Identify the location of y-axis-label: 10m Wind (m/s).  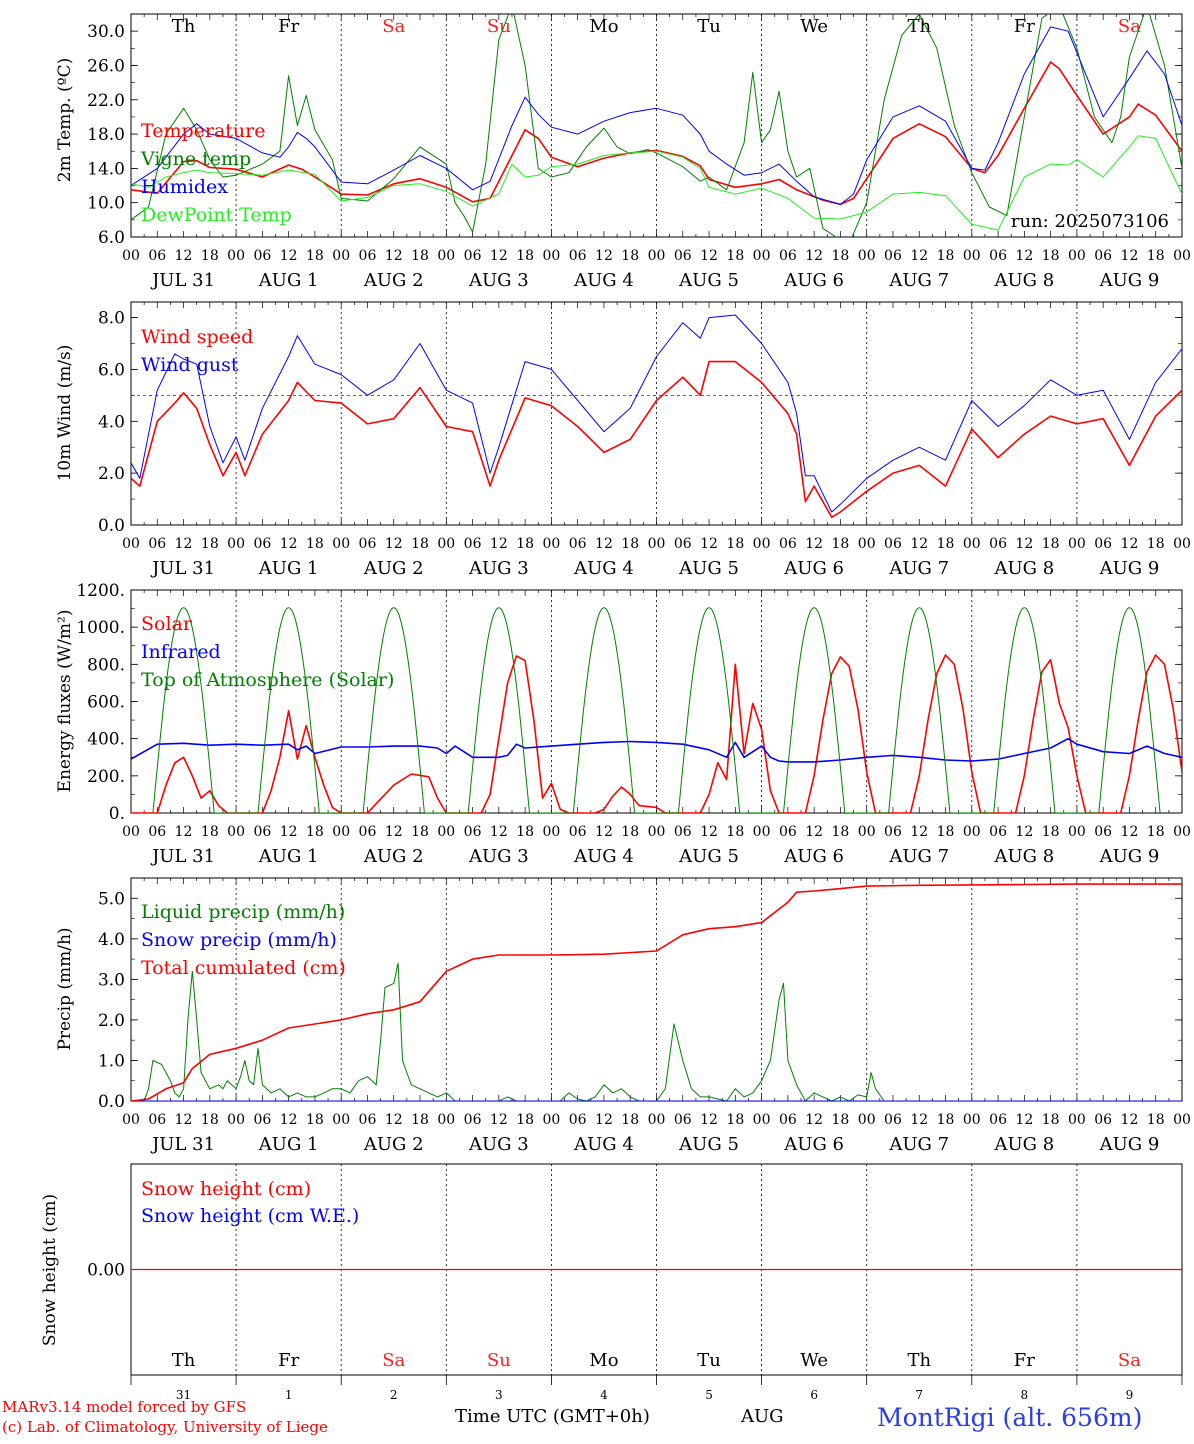
(65, 413).